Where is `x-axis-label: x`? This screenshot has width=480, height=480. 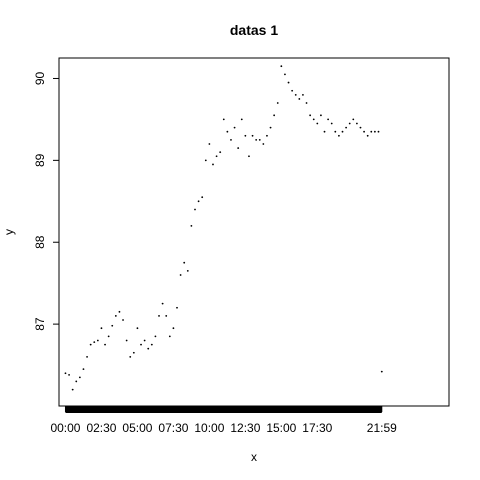
x-axis-label: x is located at coordinates (254, 457).